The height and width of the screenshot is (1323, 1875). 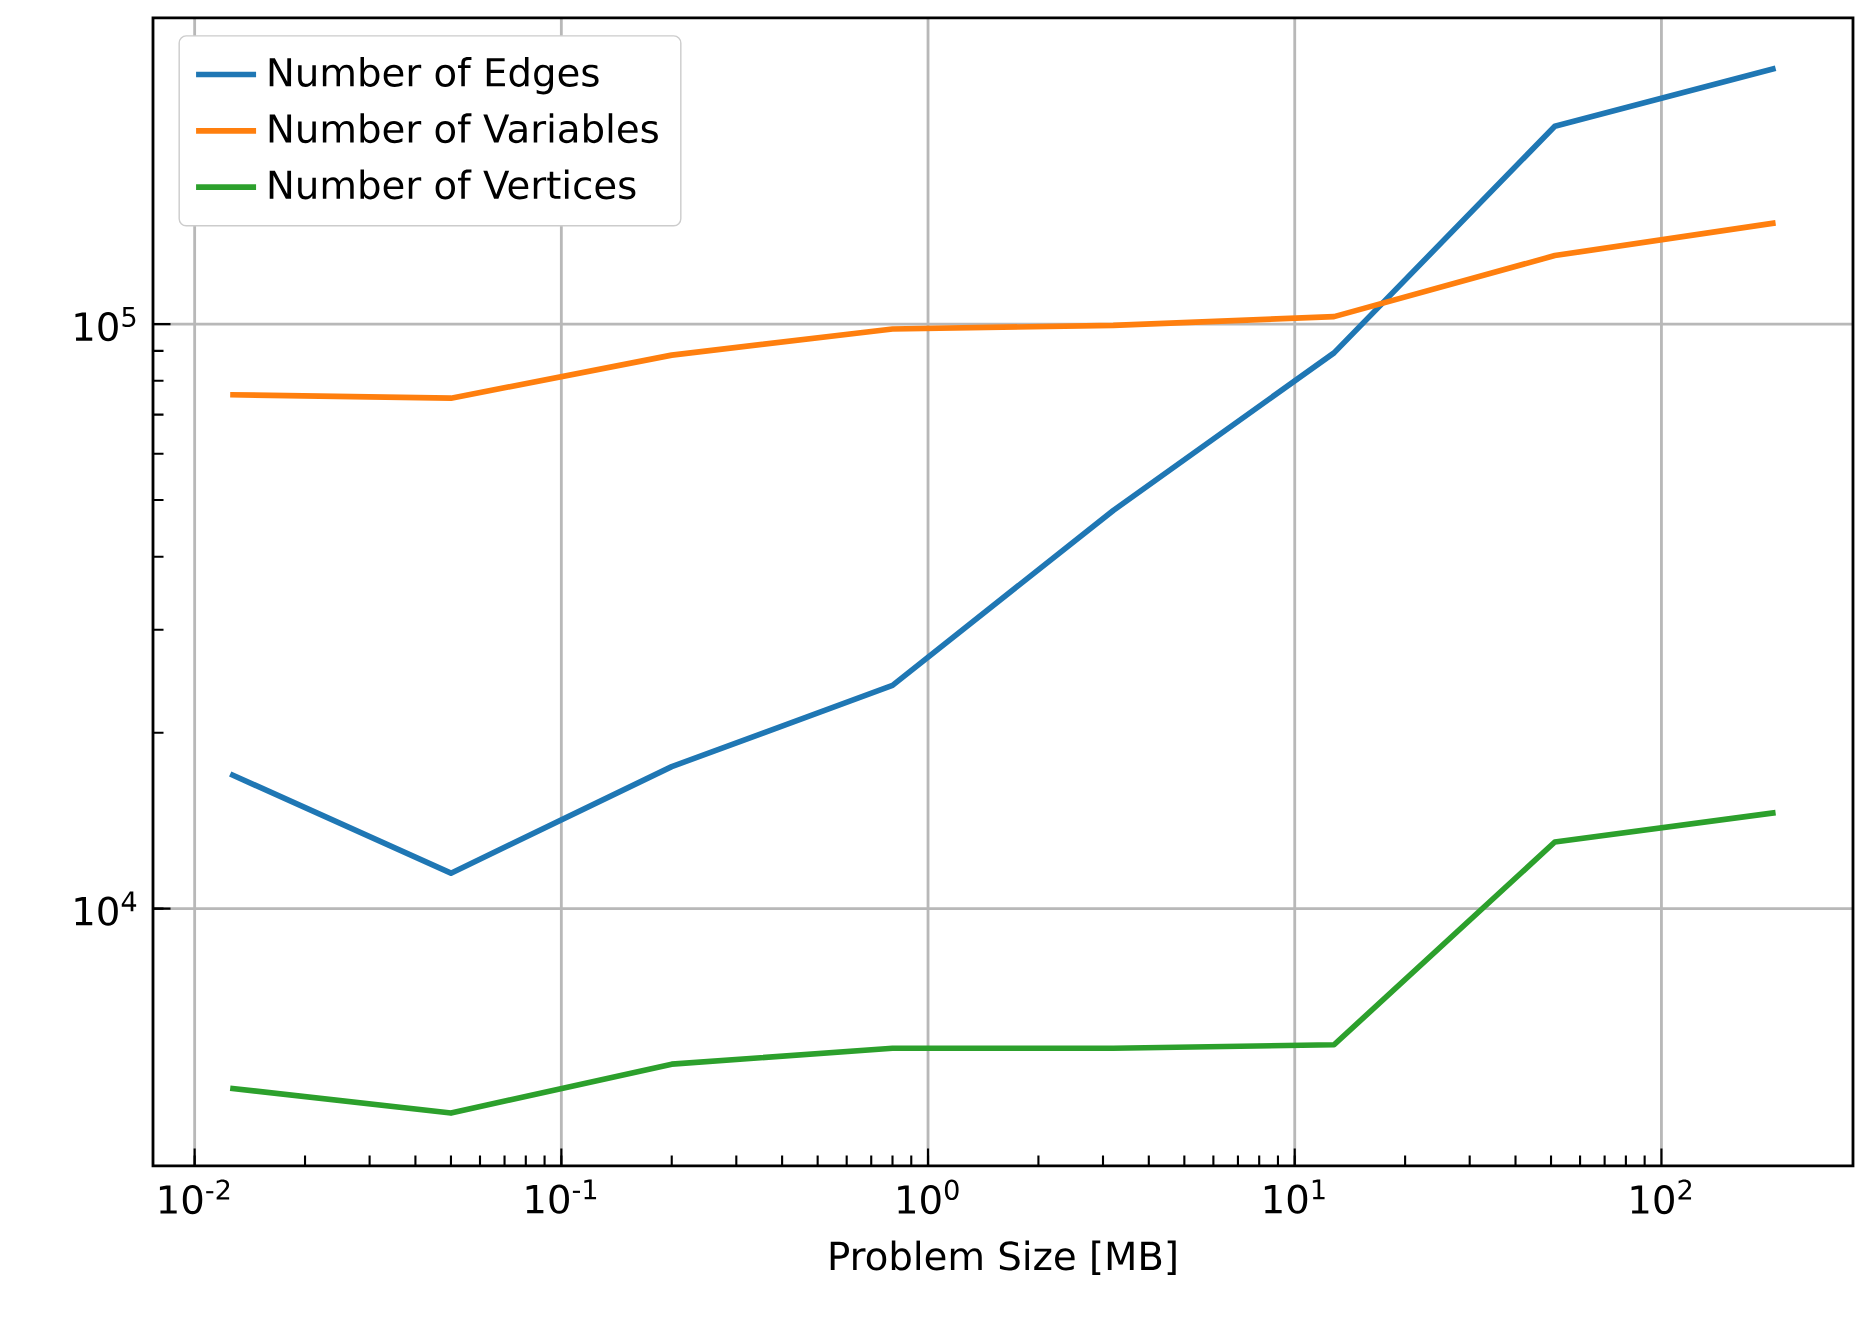 I want to click on x-tick-label: 10$^{2}$, so click(x=1661, y=1197).